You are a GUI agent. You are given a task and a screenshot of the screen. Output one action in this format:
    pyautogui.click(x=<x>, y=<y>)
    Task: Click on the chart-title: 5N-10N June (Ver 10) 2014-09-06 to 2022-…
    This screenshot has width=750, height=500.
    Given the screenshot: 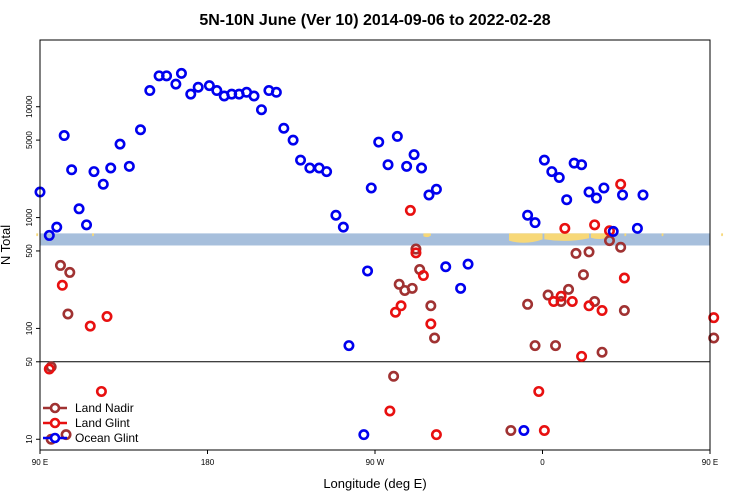 What is the action you would take?
    pyautogui.click(x=374, y=20)
    